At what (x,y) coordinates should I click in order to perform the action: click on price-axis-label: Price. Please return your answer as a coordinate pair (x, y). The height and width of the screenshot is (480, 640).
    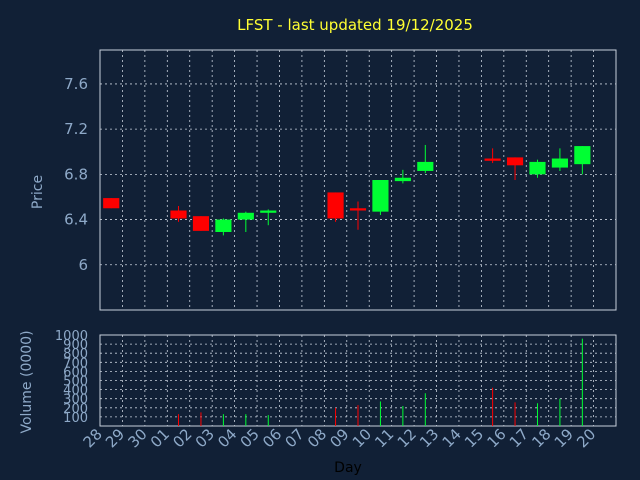
    Looking at the image, I should click on (38, 192).